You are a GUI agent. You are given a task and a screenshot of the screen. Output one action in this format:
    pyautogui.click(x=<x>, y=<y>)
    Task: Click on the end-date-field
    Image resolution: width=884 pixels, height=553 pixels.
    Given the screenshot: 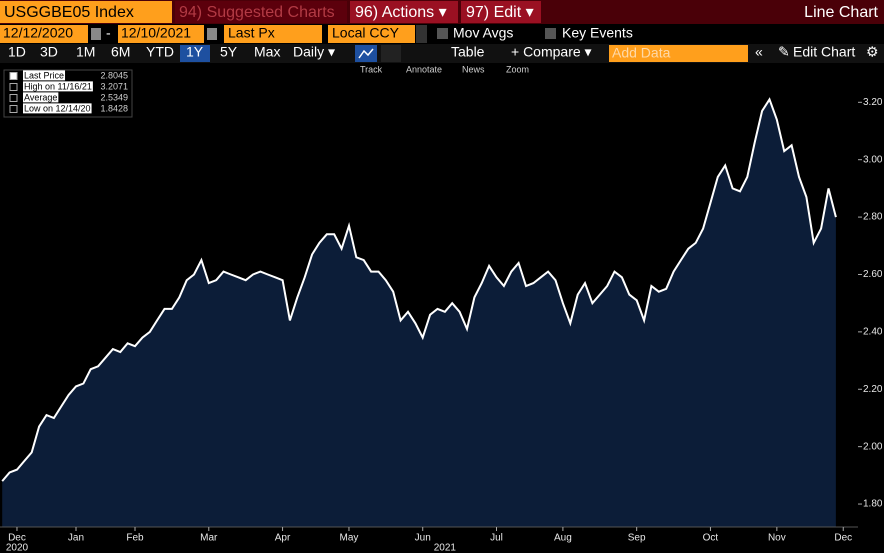 What is the action you would take?
    pyautogui.click(x=161, y=34)
    